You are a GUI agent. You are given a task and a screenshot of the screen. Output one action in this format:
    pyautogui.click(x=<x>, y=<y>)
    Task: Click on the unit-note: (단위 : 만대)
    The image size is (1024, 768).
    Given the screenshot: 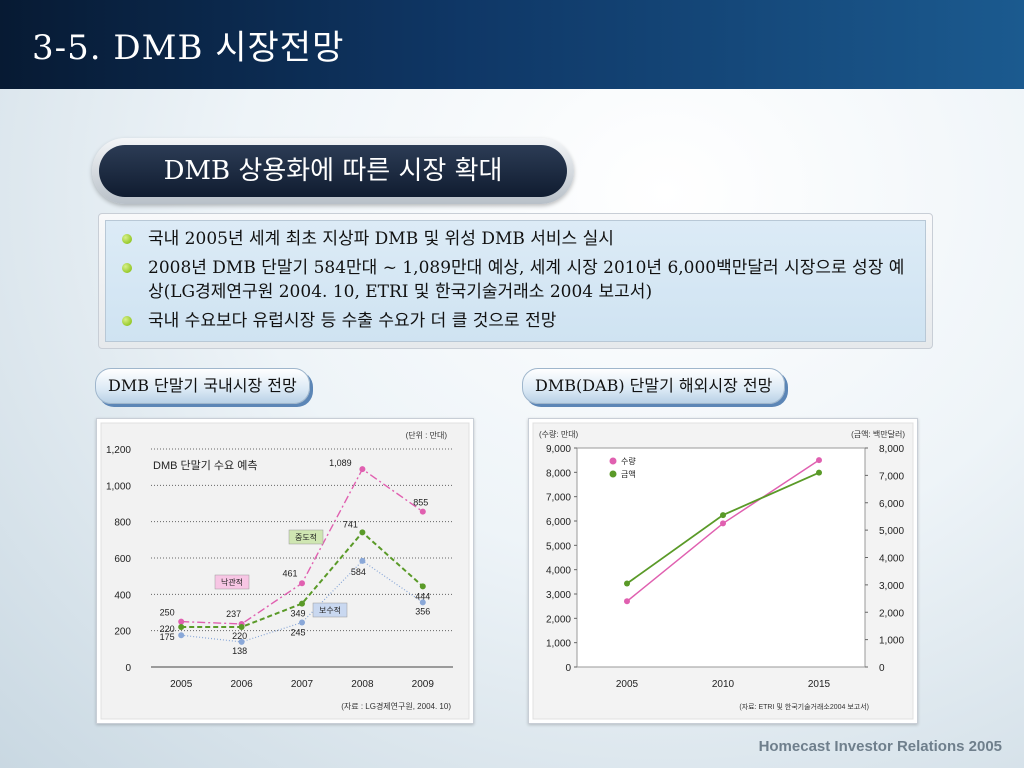 What is the action you would take?
    pyautogui.click(x=427, y=435)
    